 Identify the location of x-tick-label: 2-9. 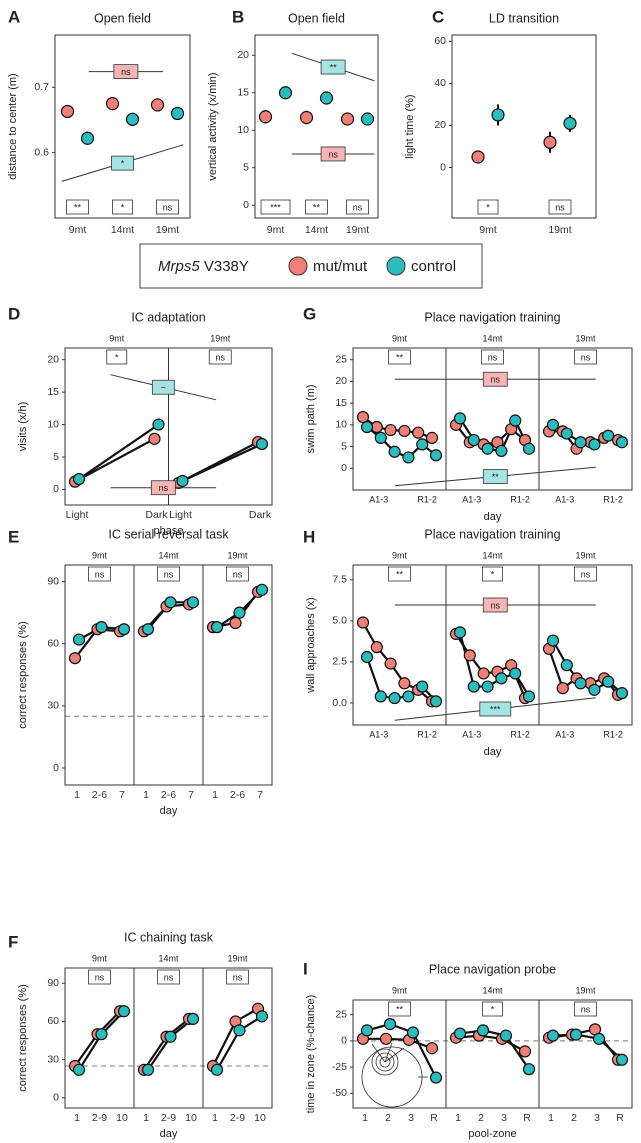
(237, 1118).